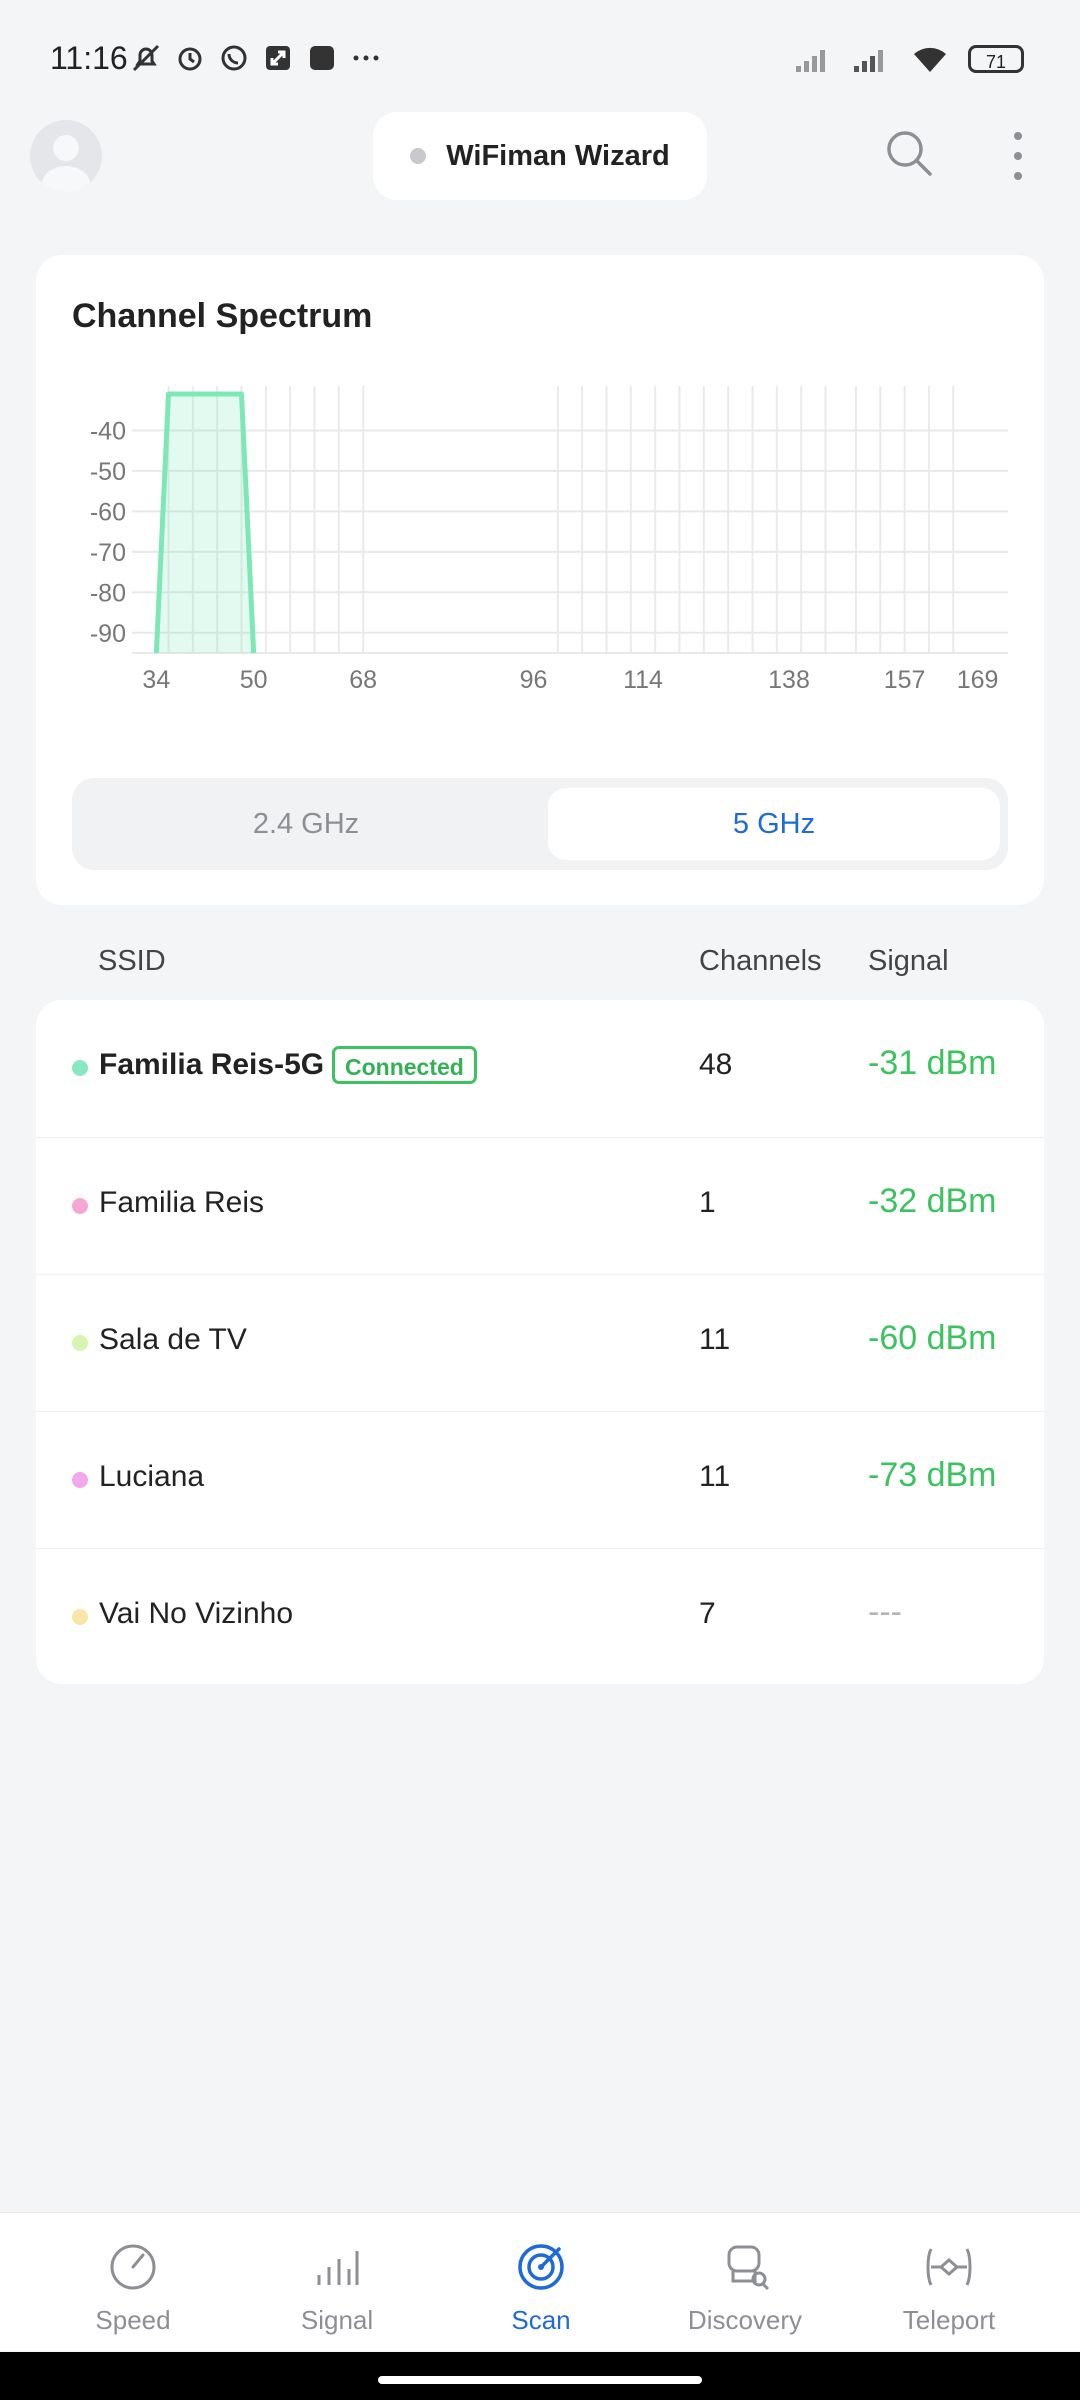 This screenshot has height=2400, width=1080. What do you see at coordinates (254, 680) in the screenshot?
I see `x-tick-label: 50` at bounding box center [254, 680].